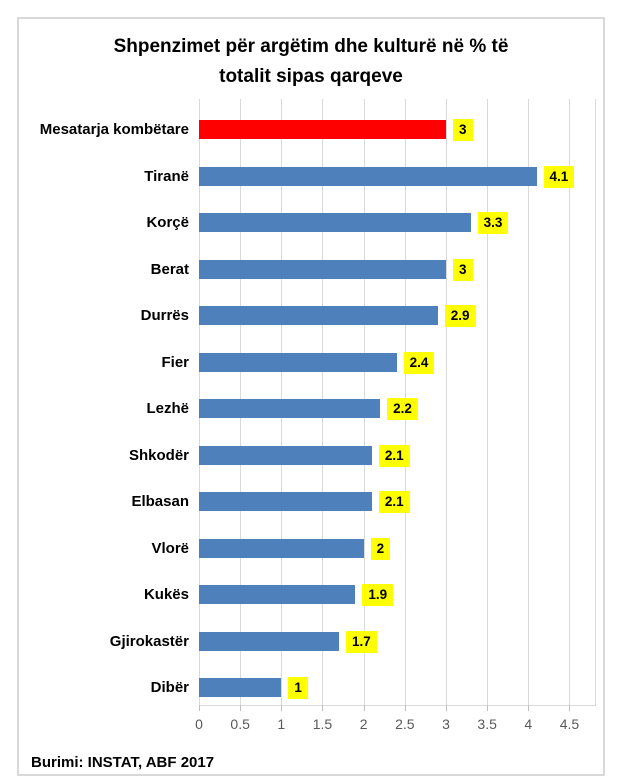 The height and width of the screenshot is (778, 618). What do you see at coordinates (487, 724) in the screenshot?
I see `x-axis-tick-label: 3.5` at bounding box center [487, 724].